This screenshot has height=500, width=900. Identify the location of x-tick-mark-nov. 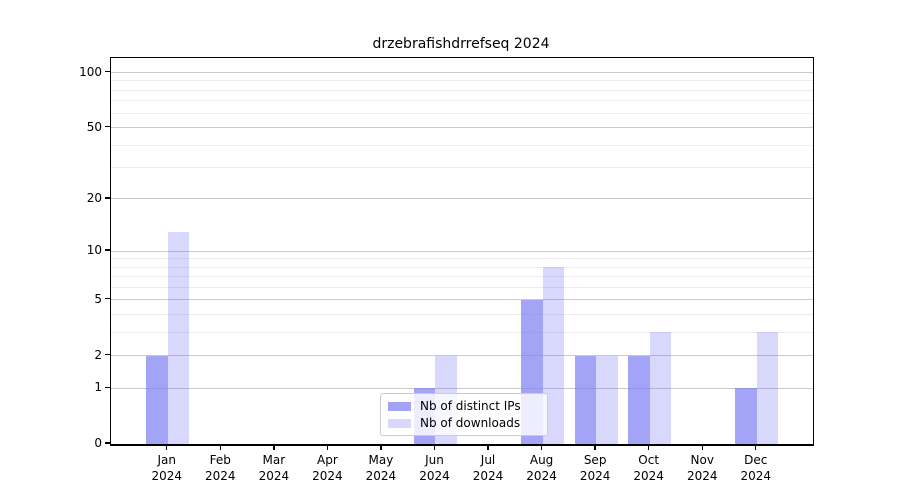
(702, 447).